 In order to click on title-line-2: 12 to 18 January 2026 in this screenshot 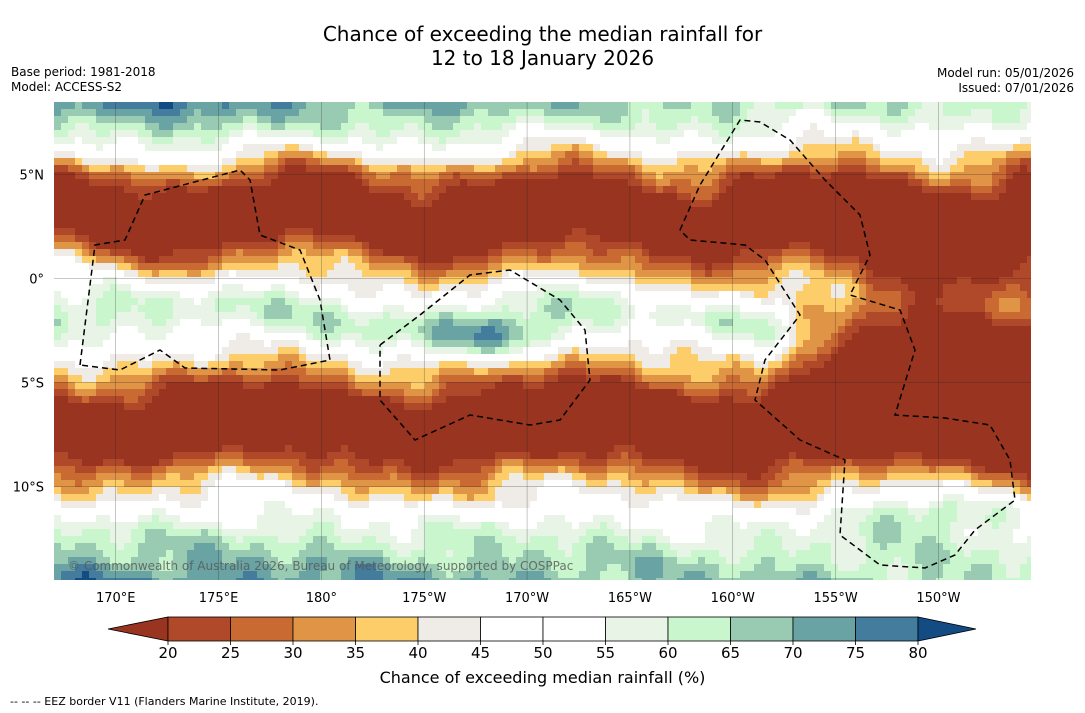, I will do `click(542, 58)`.